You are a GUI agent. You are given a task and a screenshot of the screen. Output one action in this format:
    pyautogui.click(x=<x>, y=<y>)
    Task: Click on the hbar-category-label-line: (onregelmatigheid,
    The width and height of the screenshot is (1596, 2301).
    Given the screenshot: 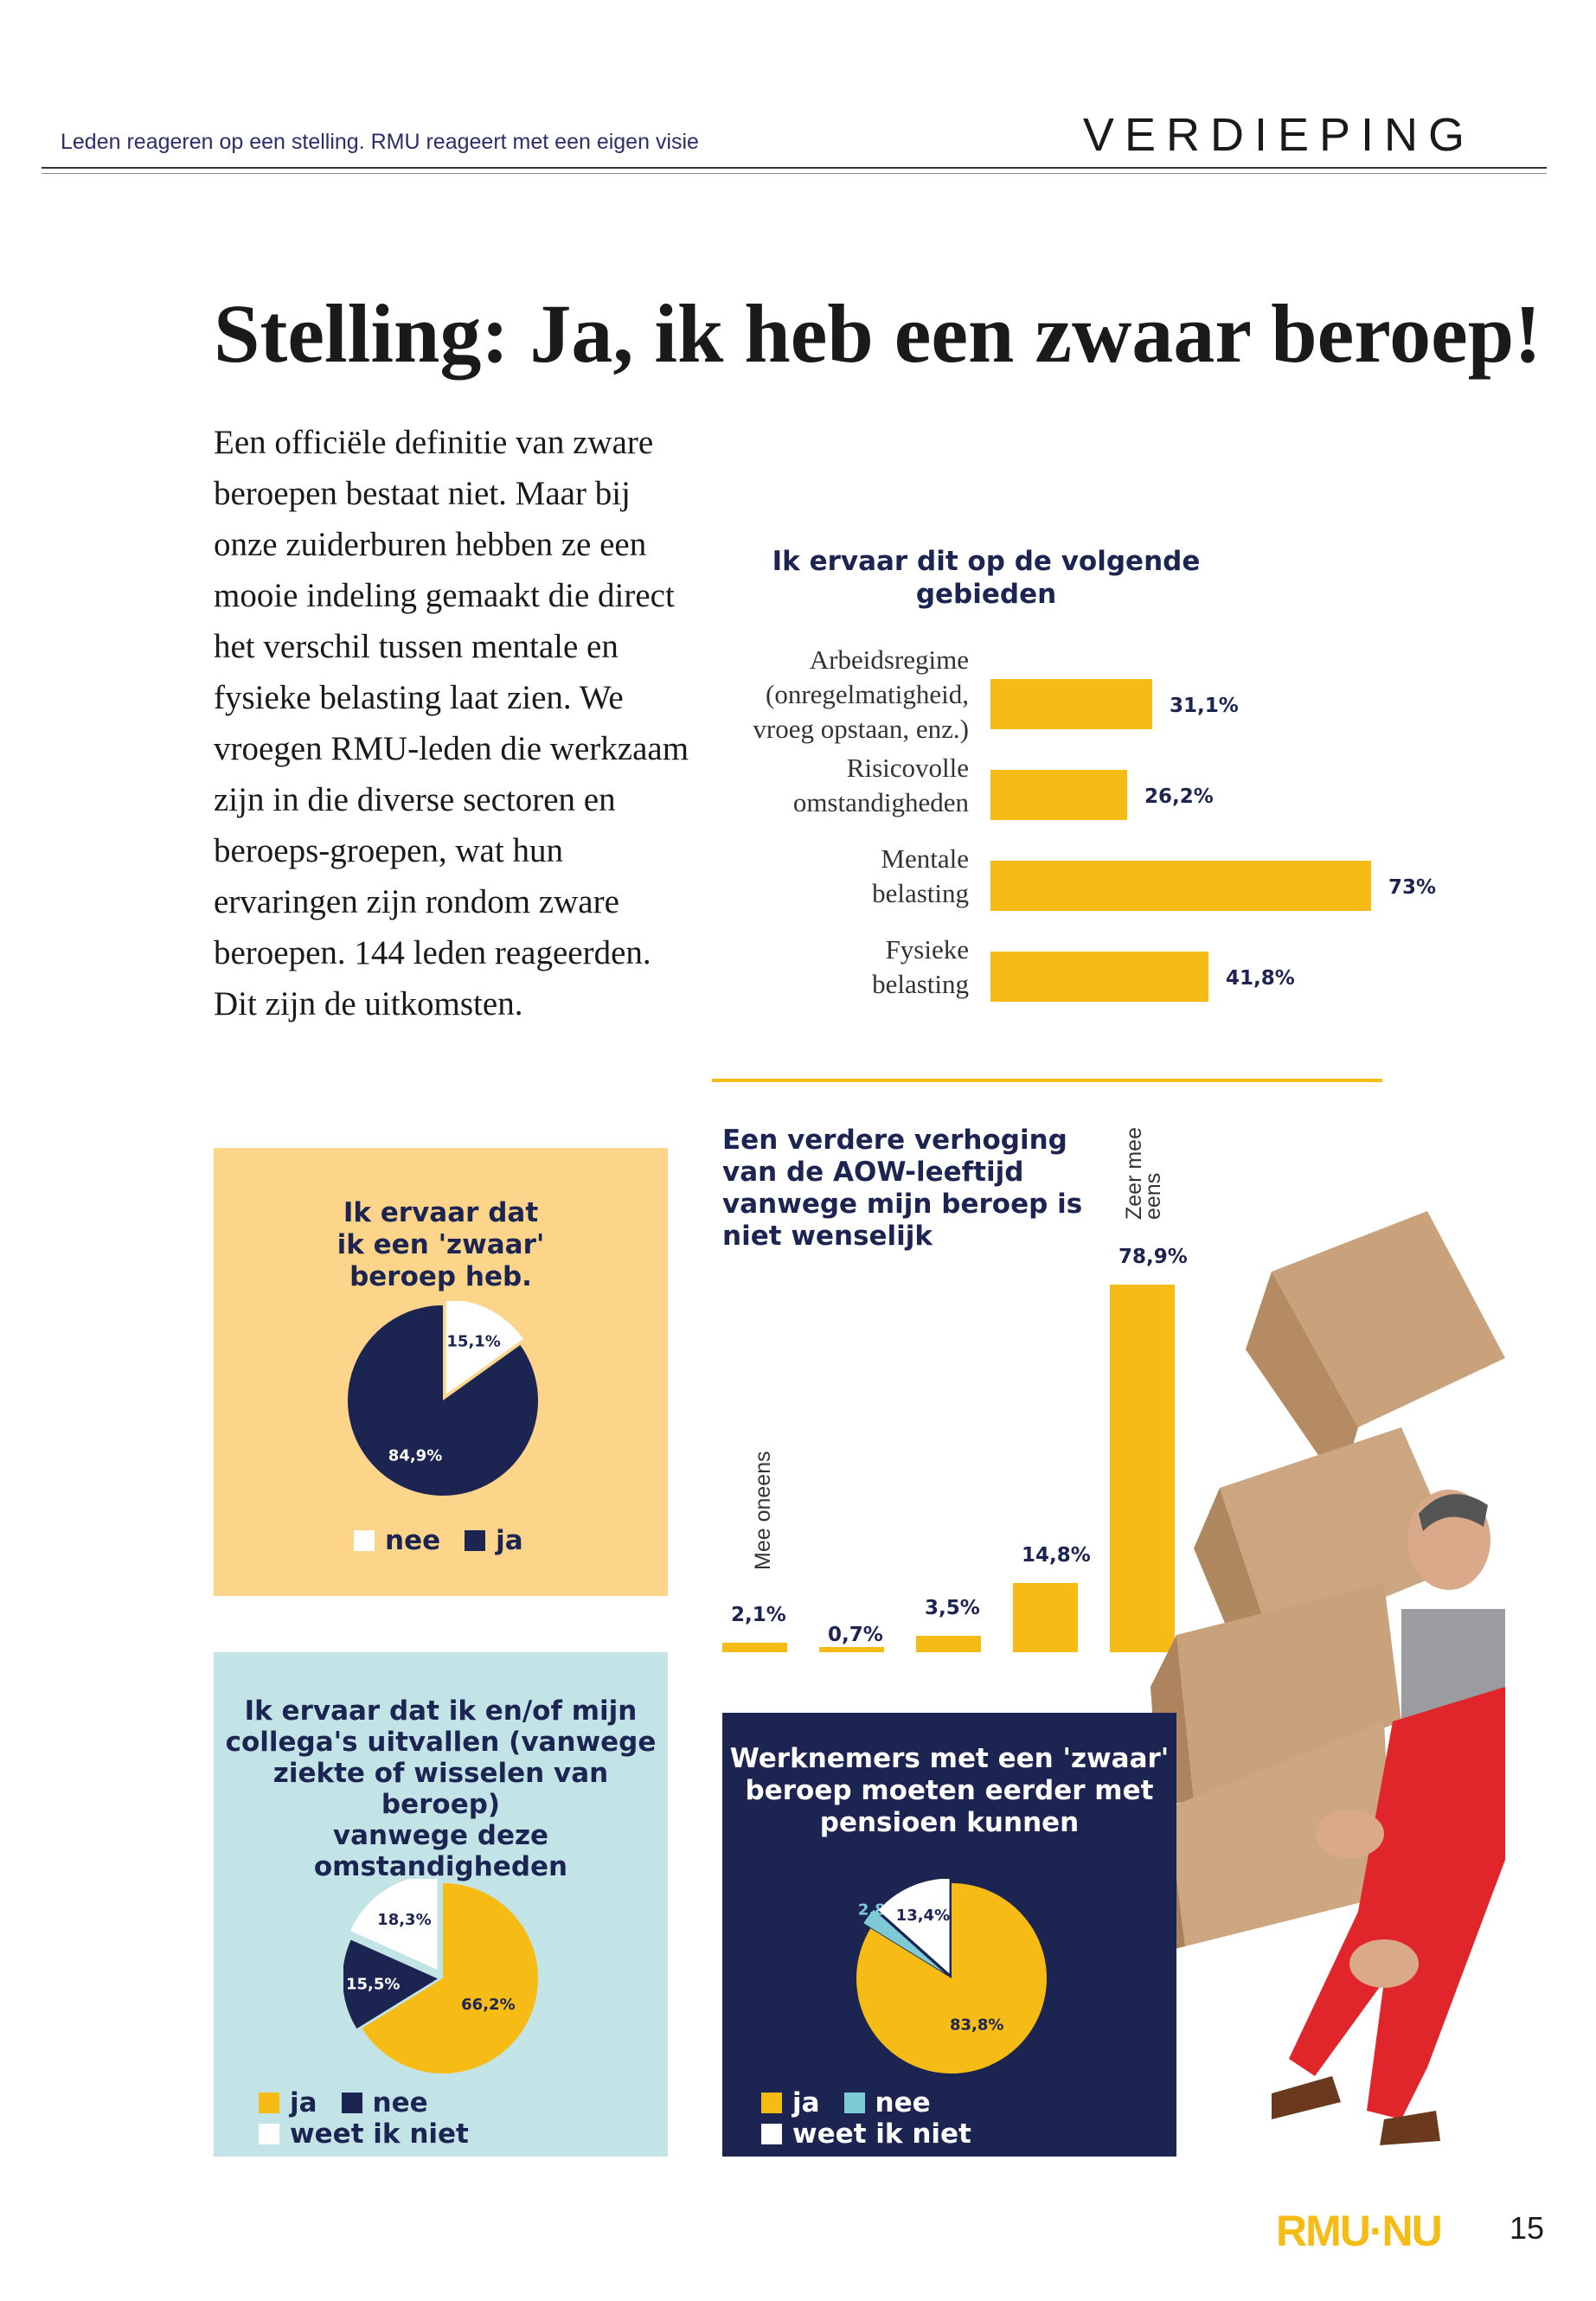 What is the action you would take?
    pyautogui.click(x=868, y=694)
    